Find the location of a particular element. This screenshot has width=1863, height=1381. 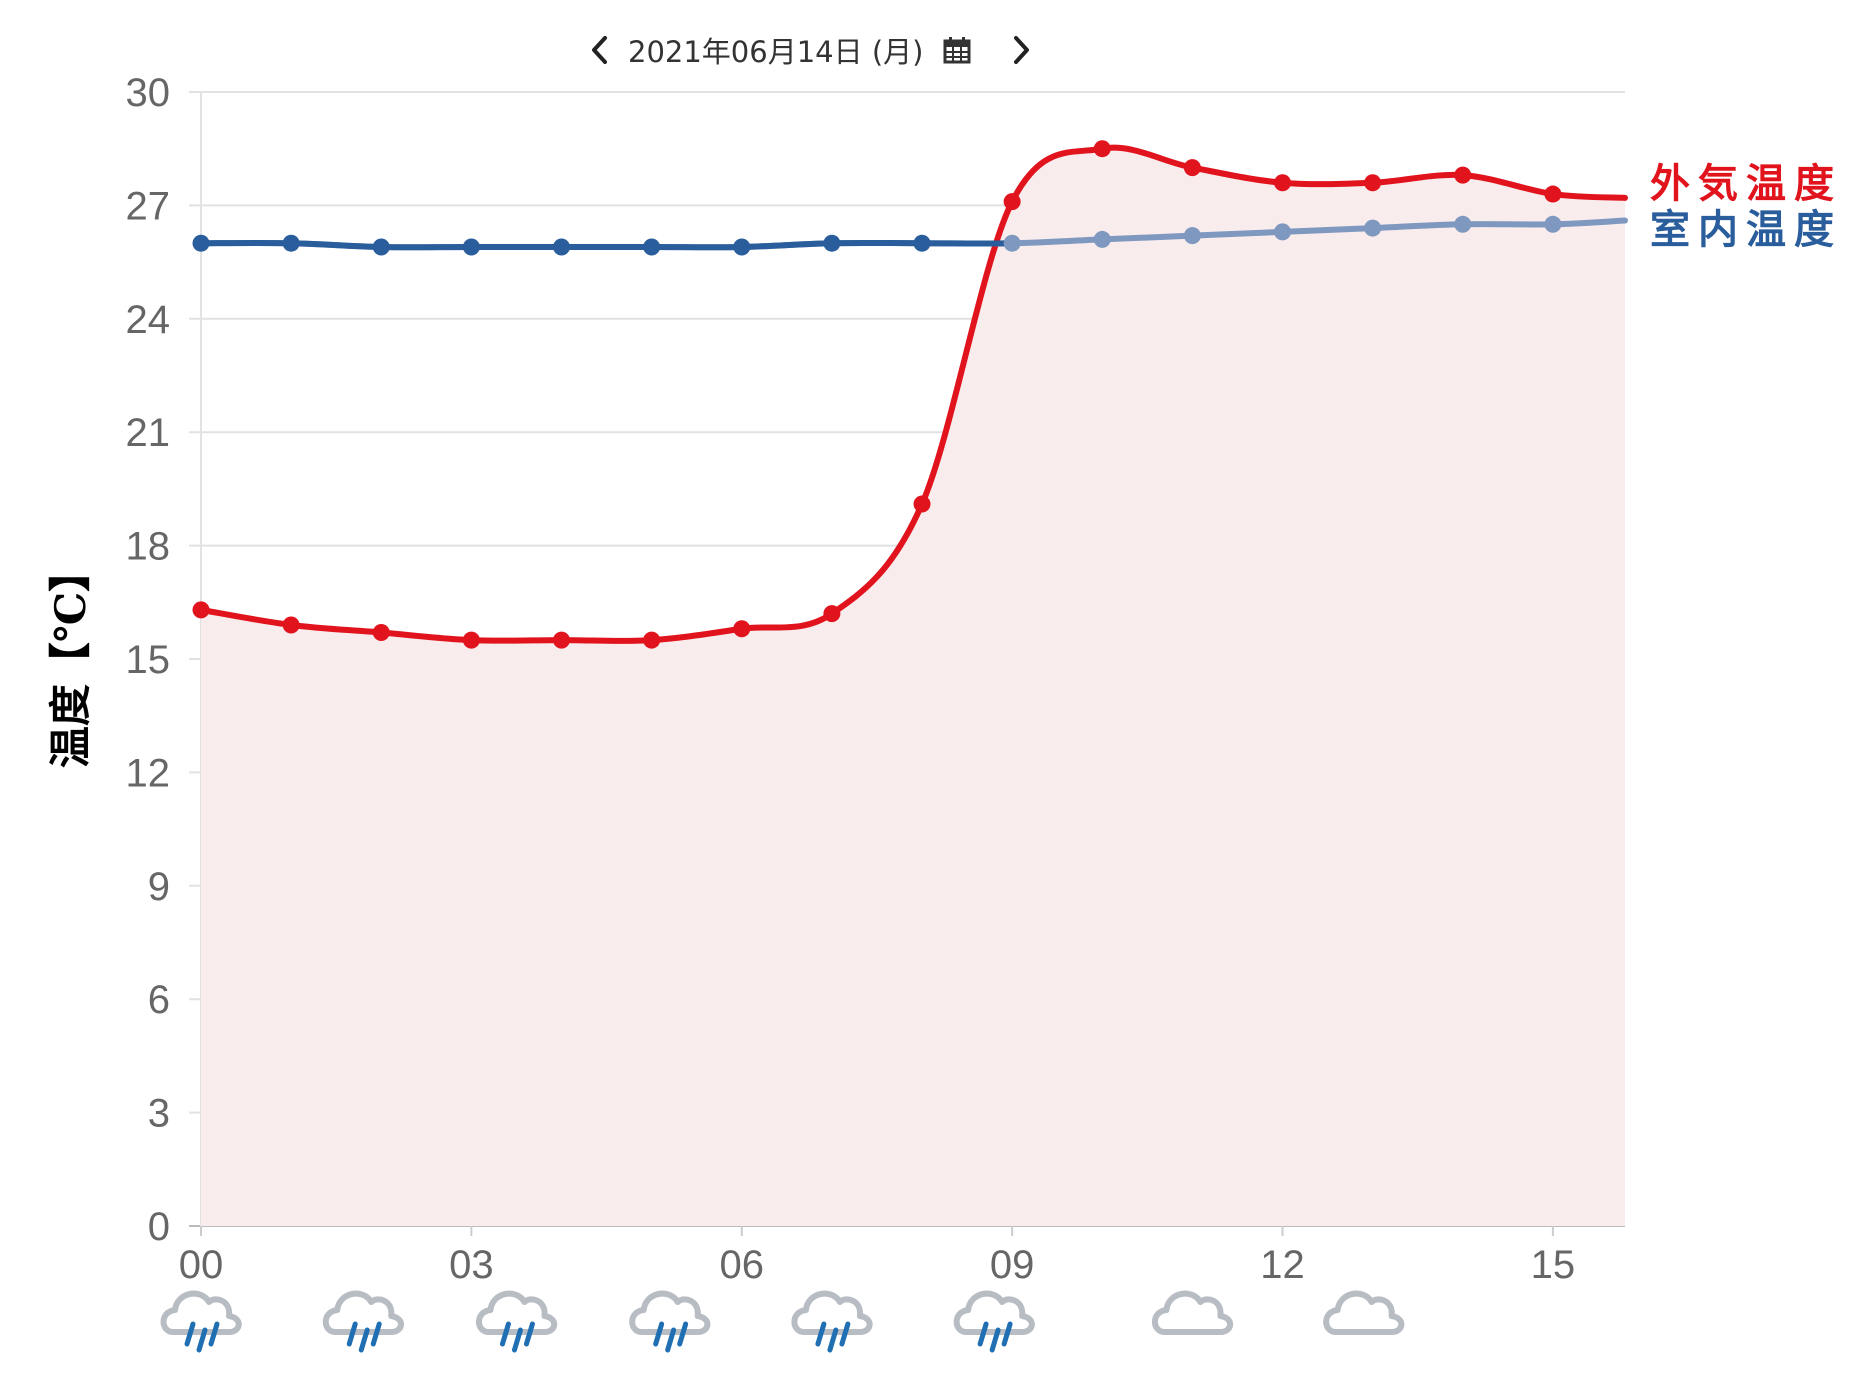

y-tick-label: 24 is located at coordinates (148, 320).